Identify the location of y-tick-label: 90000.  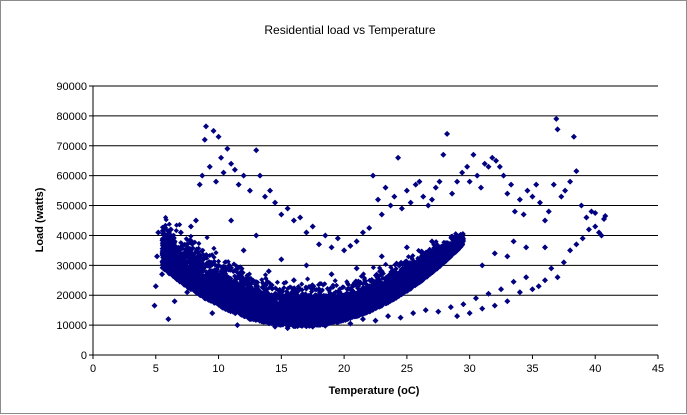
(71, 87).